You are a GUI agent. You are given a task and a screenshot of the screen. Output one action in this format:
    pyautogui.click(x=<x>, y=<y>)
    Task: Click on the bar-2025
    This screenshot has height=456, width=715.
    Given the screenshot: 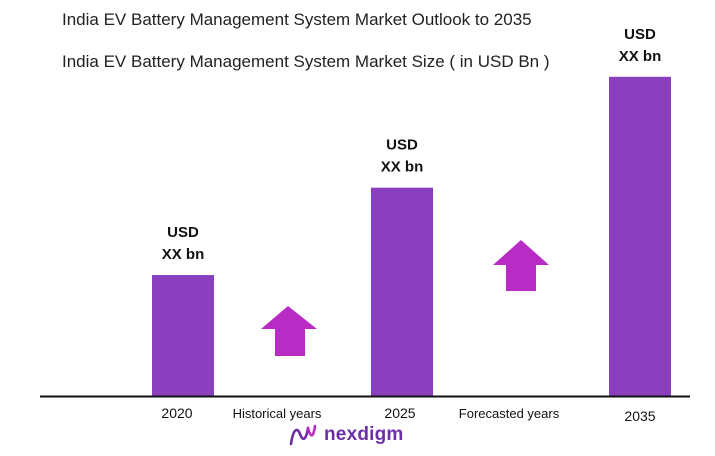 What is the action you would take?
    pyautogui.click(x=402, y=291)
    